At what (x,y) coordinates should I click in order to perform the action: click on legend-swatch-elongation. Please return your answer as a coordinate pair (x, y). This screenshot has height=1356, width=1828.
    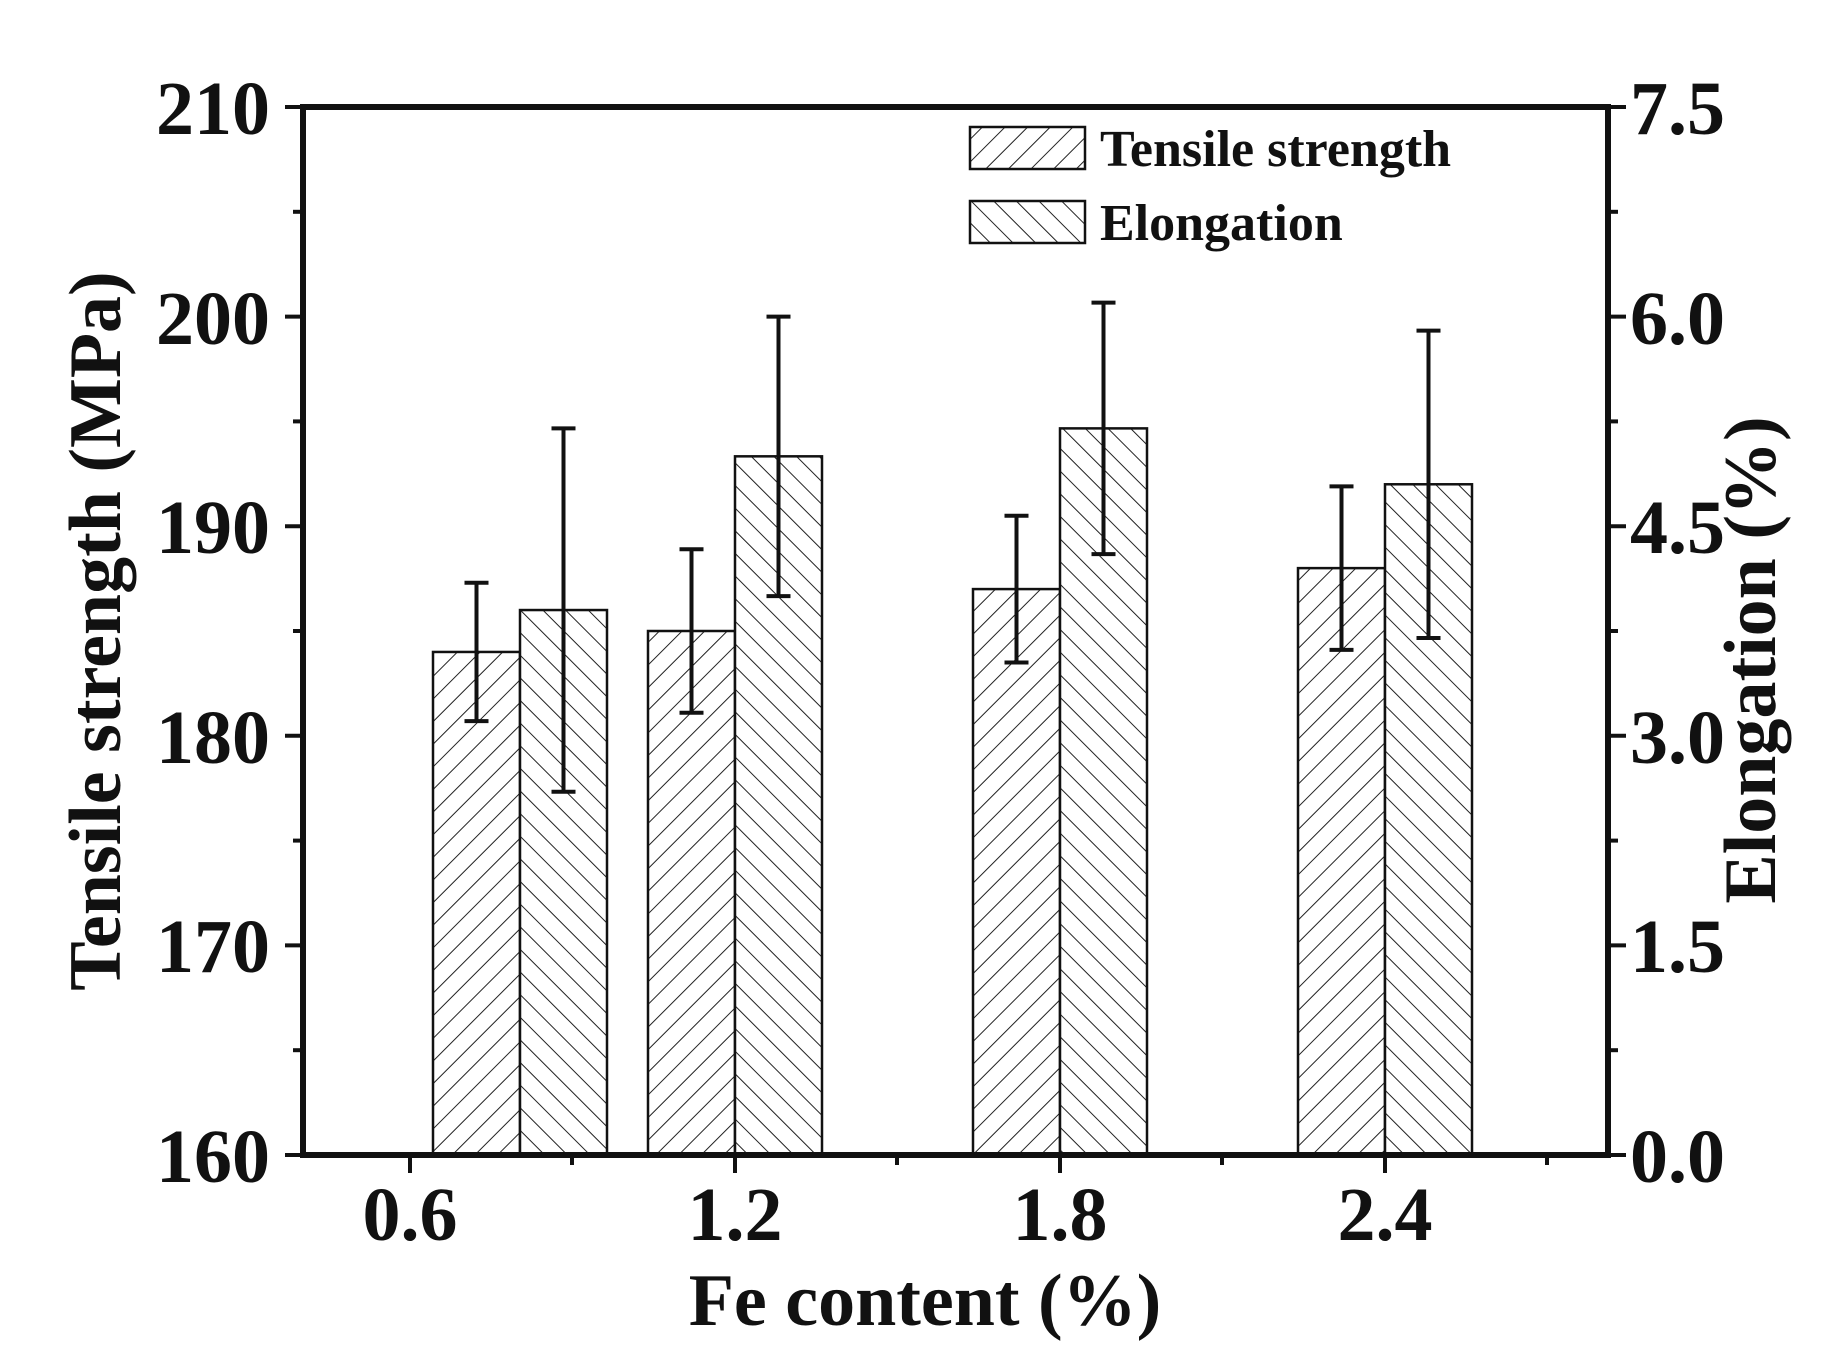
    Looking at the image, I should click on (1027, 222).